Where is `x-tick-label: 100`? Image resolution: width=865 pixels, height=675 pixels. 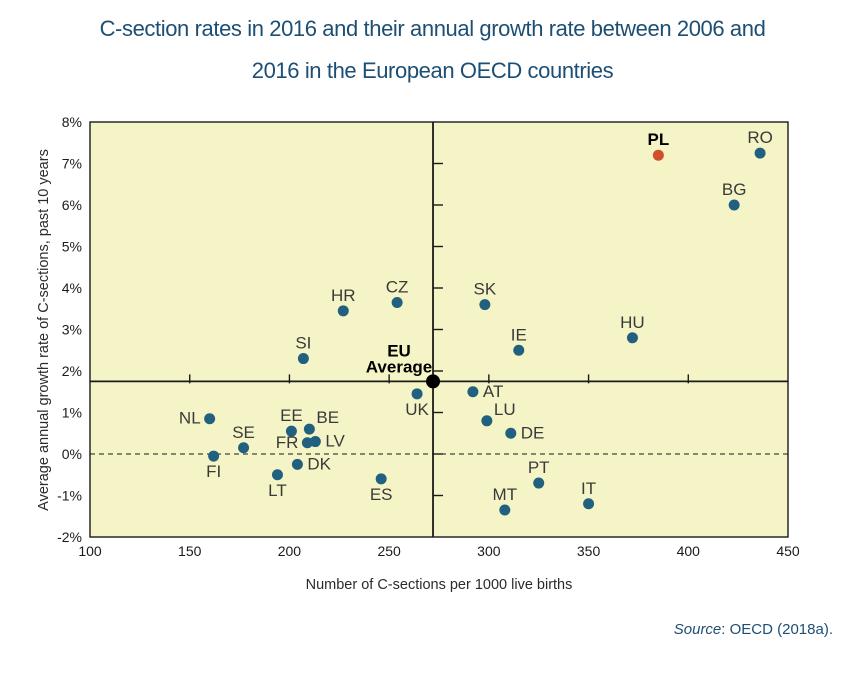 x-tick-label: 100 is located at coordinates (90, 551).